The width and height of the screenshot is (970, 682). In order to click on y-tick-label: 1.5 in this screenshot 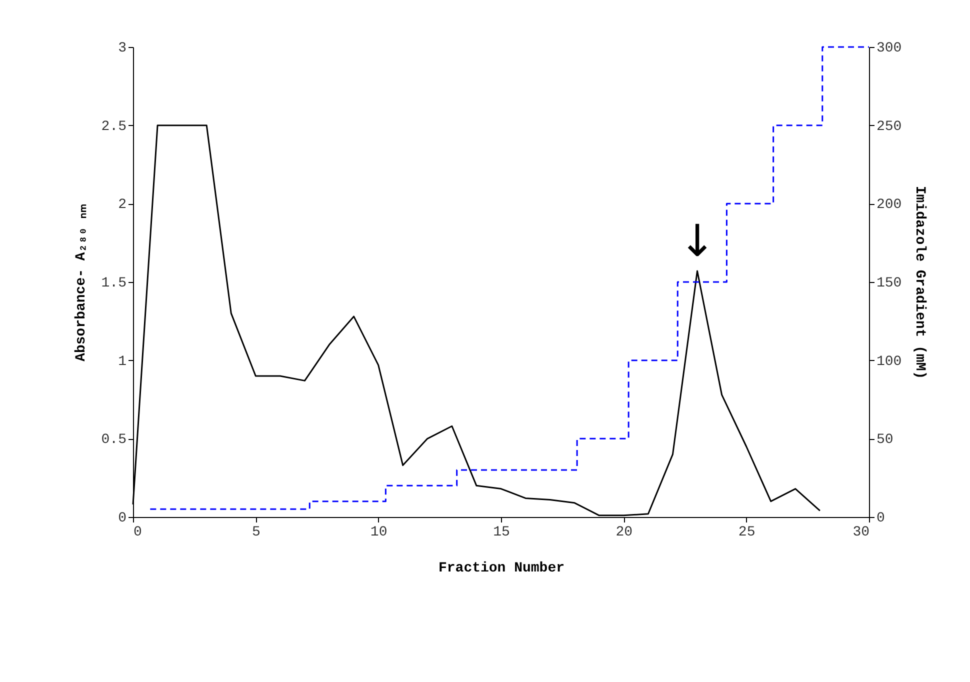, I will do `click(113, 284)`.